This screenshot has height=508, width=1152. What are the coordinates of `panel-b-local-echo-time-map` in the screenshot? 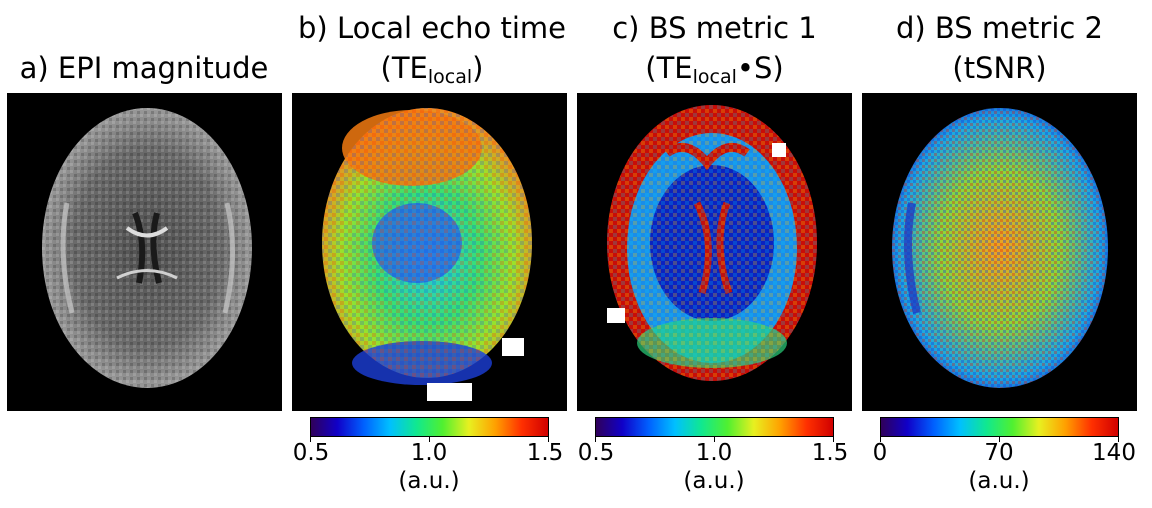 It's located at (429, 252).